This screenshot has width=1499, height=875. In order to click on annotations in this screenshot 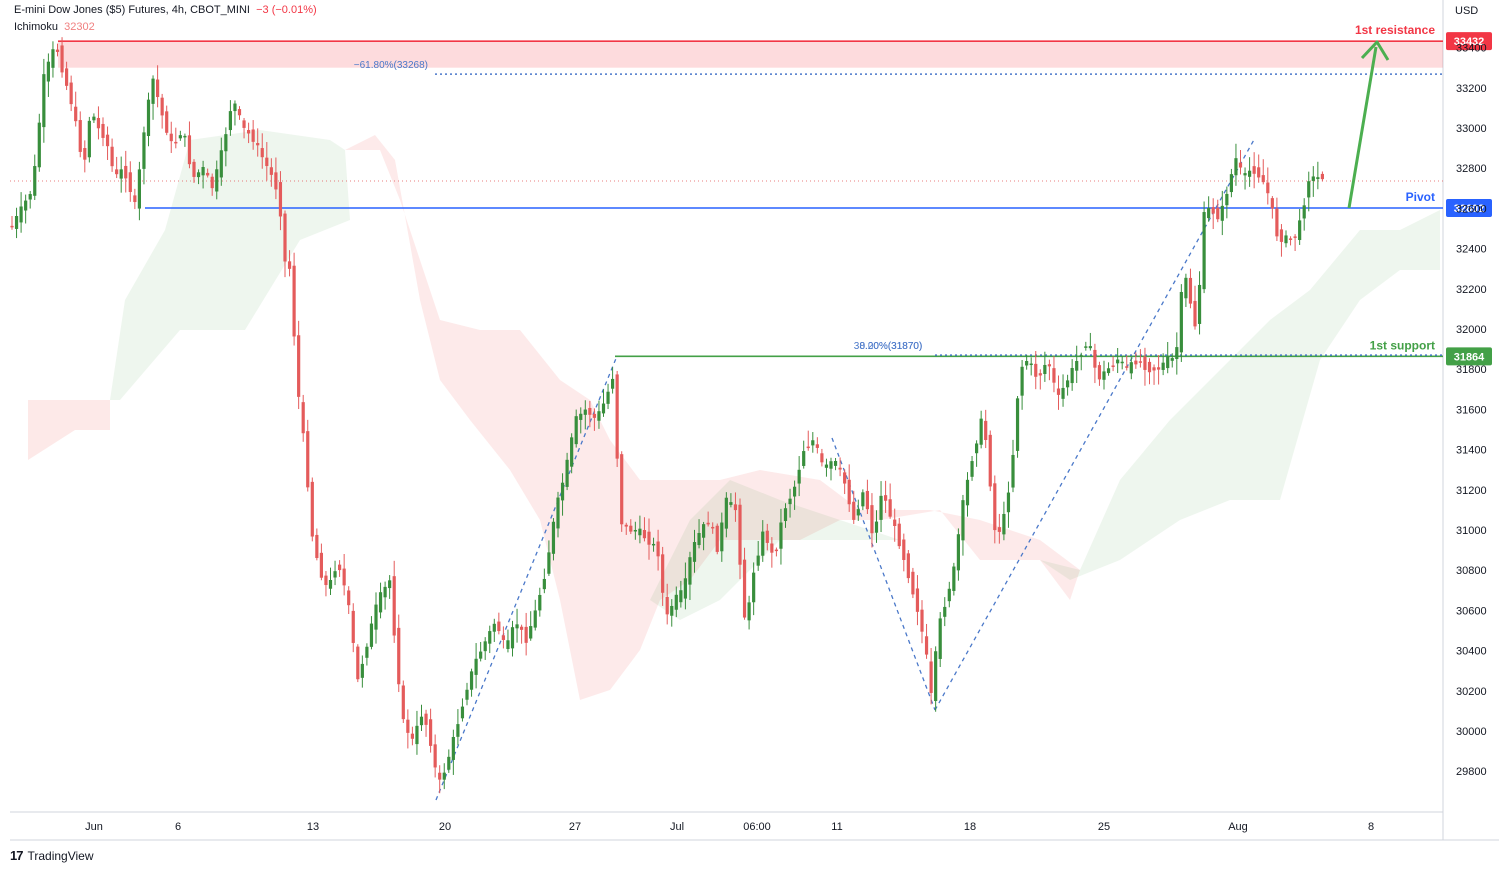, I will do `click(1368, 124)`.